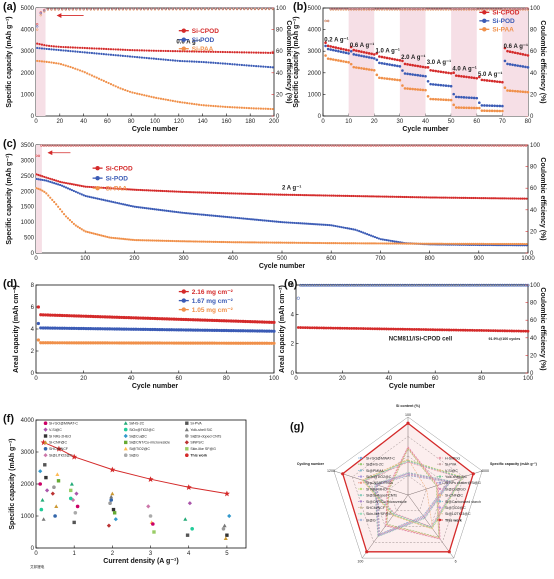 The height and width of the screenshot is (579, 554). I want to click on x-tick-label: 60, so click(476, 122).